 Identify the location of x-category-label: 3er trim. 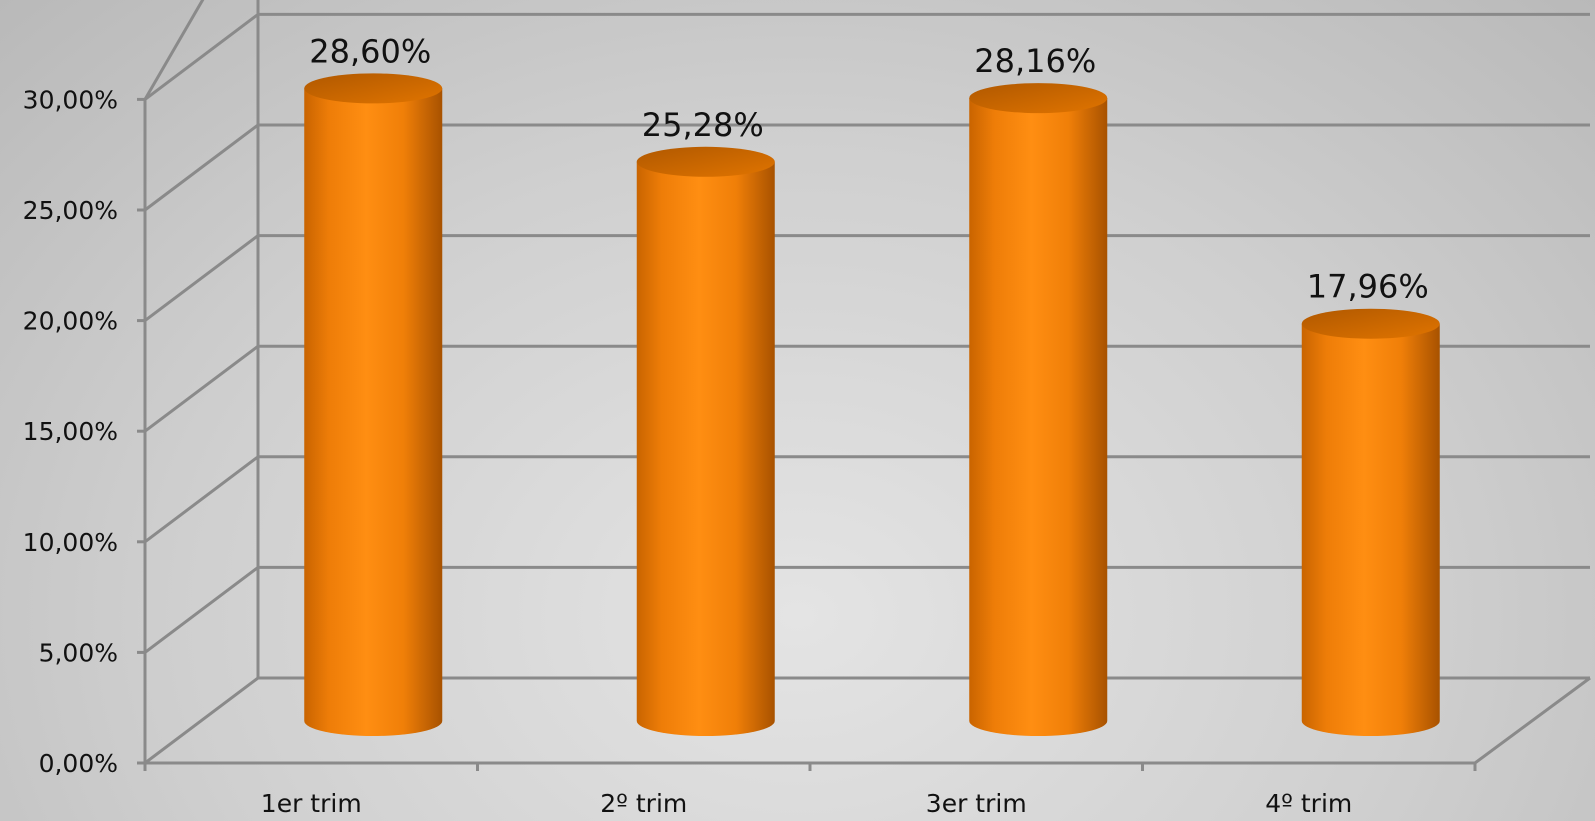
(976, 803).